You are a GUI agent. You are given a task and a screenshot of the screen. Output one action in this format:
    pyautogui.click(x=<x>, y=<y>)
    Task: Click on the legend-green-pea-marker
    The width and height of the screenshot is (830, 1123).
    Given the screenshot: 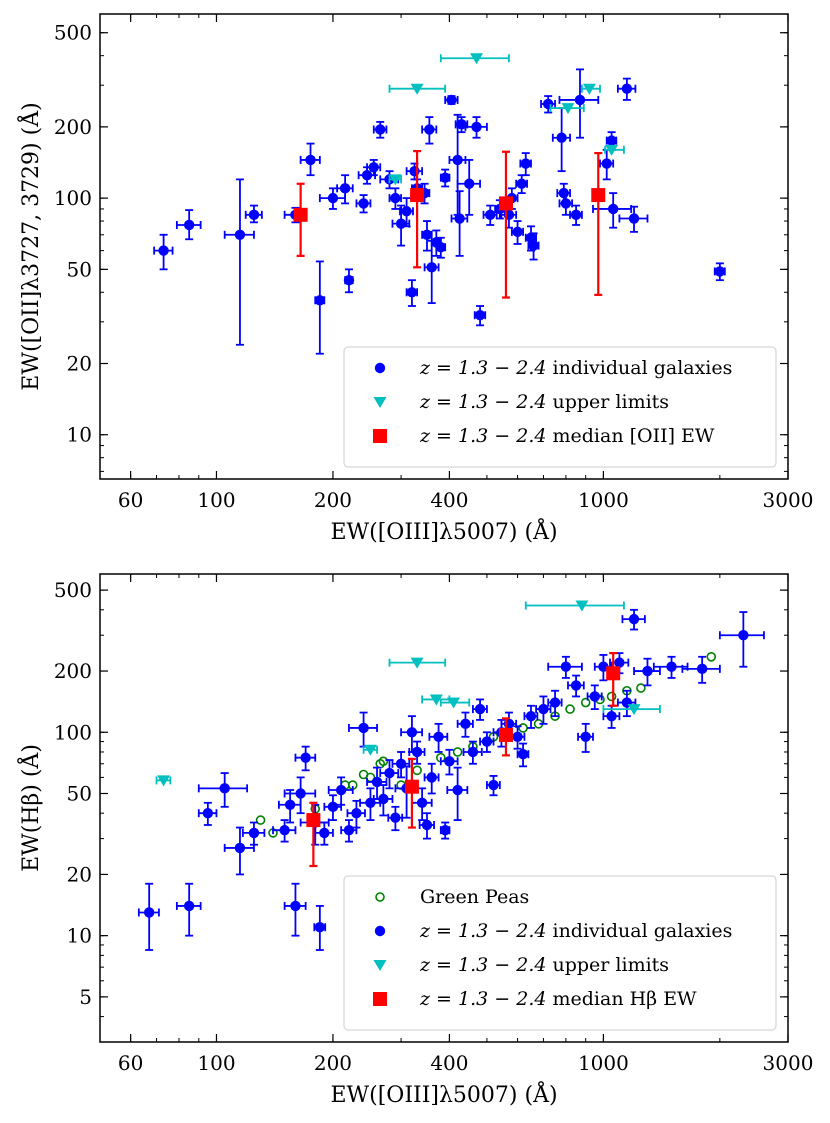 What is the action you would take?
    pyautogui.click(x=380, y=897)
    